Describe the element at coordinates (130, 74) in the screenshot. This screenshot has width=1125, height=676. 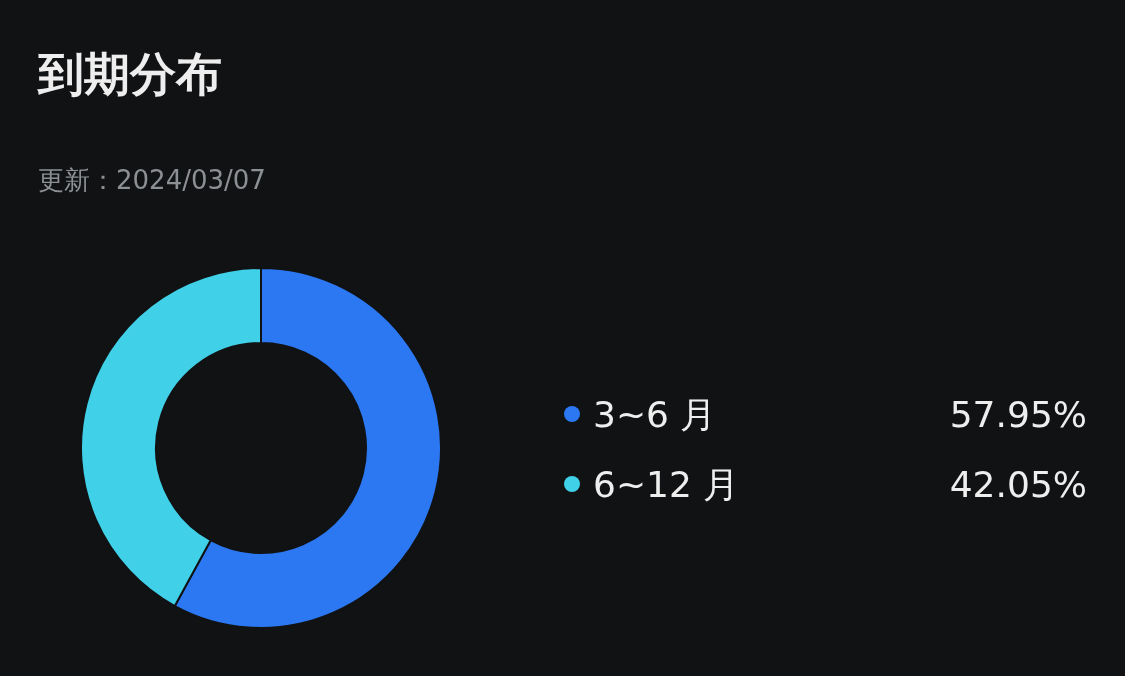
I see `title: 到期分布` at that location.